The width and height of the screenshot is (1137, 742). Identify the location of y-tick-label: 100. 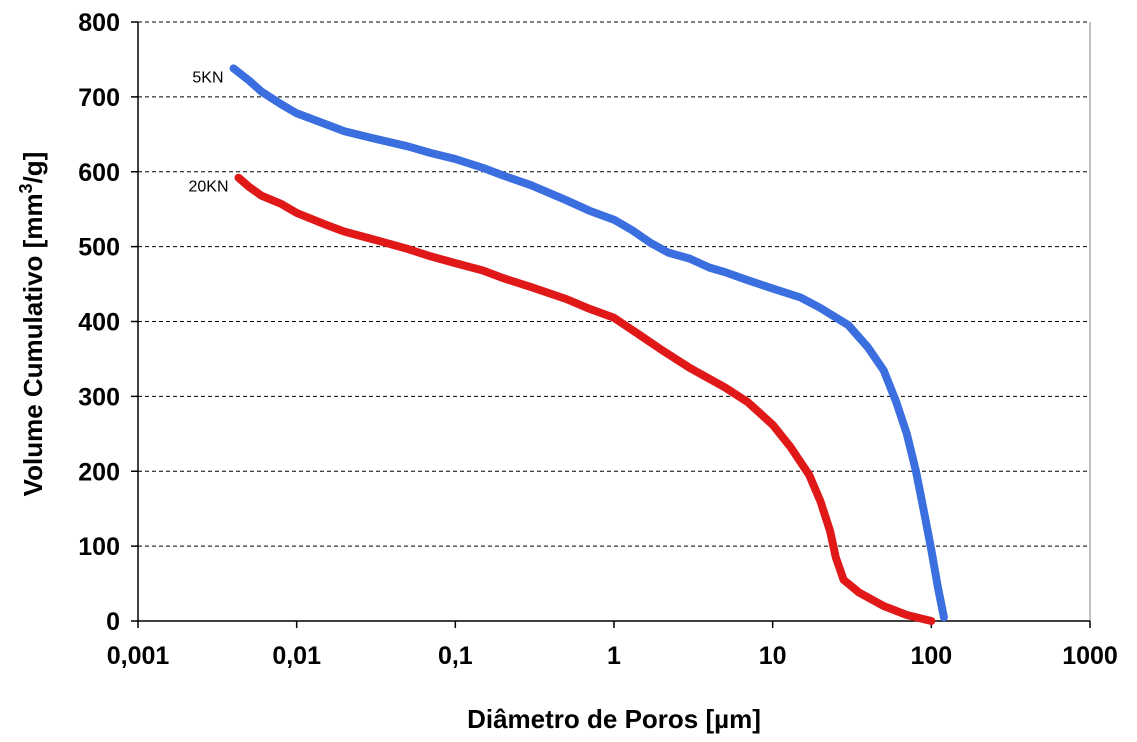
(99, 547).